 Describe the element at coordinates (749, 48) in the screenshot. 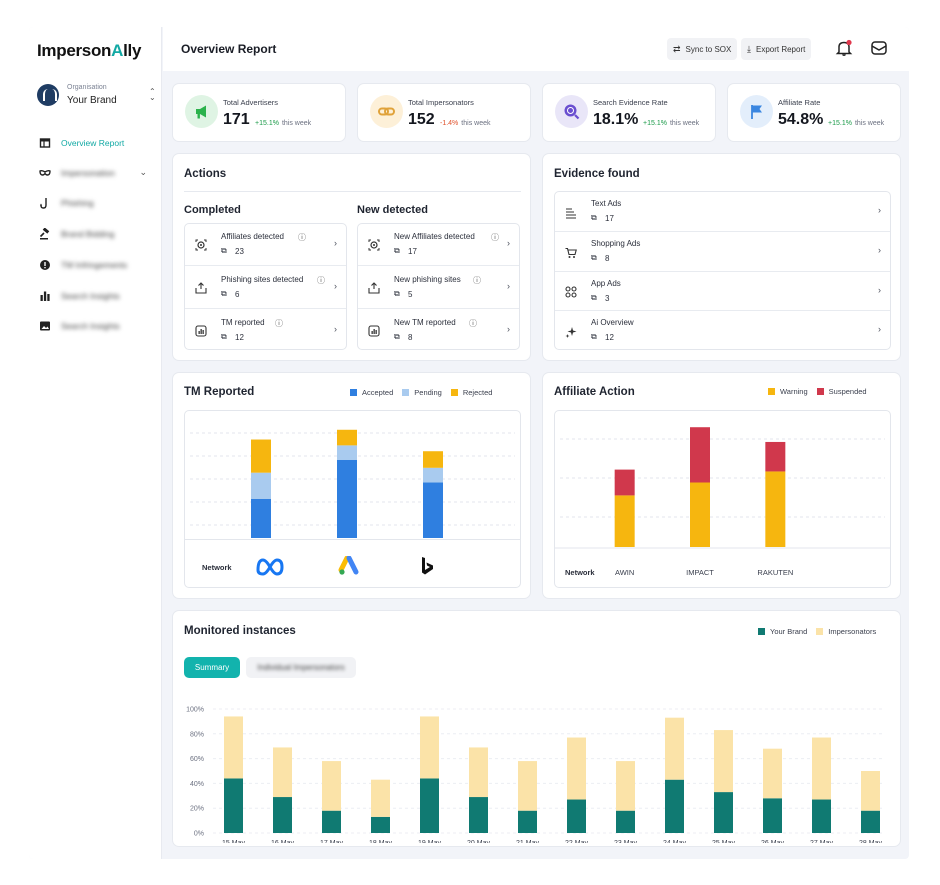

I see `download-icon: ⤓` at that location.